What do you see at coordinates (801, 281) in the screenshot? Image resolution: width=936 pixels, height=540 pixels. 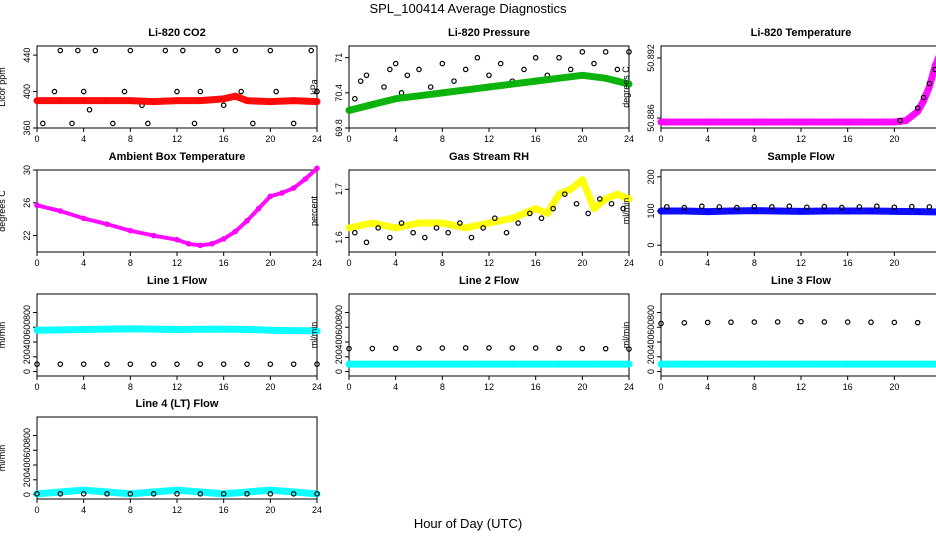 I see `line-3-flow-title: Line 3 Flow` at bounding box center [801, 281].